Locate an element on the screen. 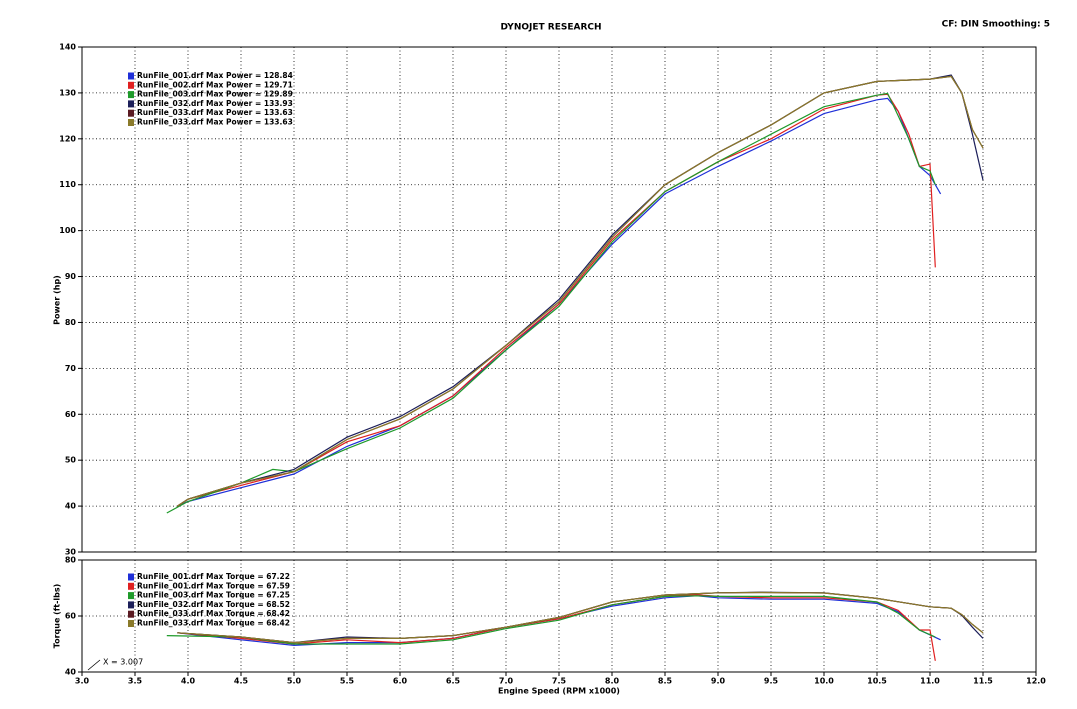 This screenshot has width=1077, height=709. y-tick-label: 100 is located at coordinates (67, 230).